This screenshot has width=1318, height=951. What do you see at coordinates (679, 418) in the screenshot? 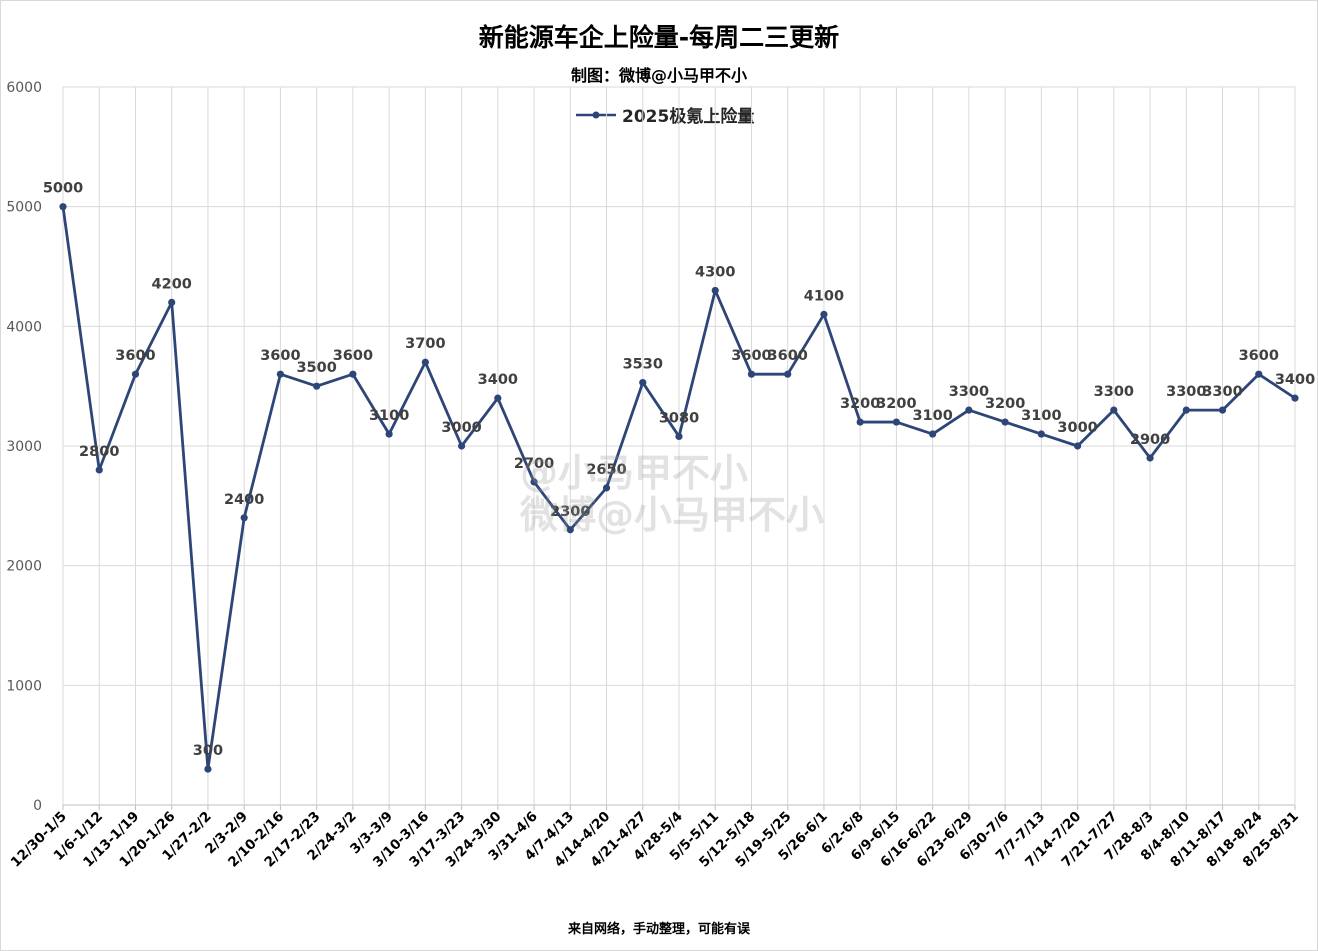
I see `data-label: 3080` at bounding box center [679, 418].